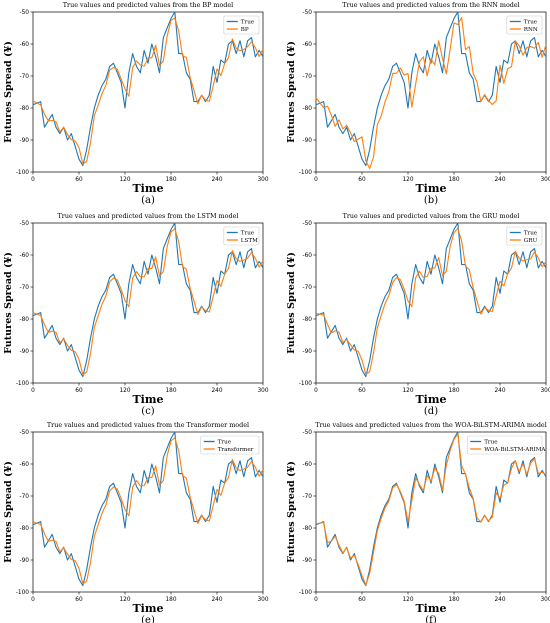  I want to click on chart5-frame, so click(148, 512).